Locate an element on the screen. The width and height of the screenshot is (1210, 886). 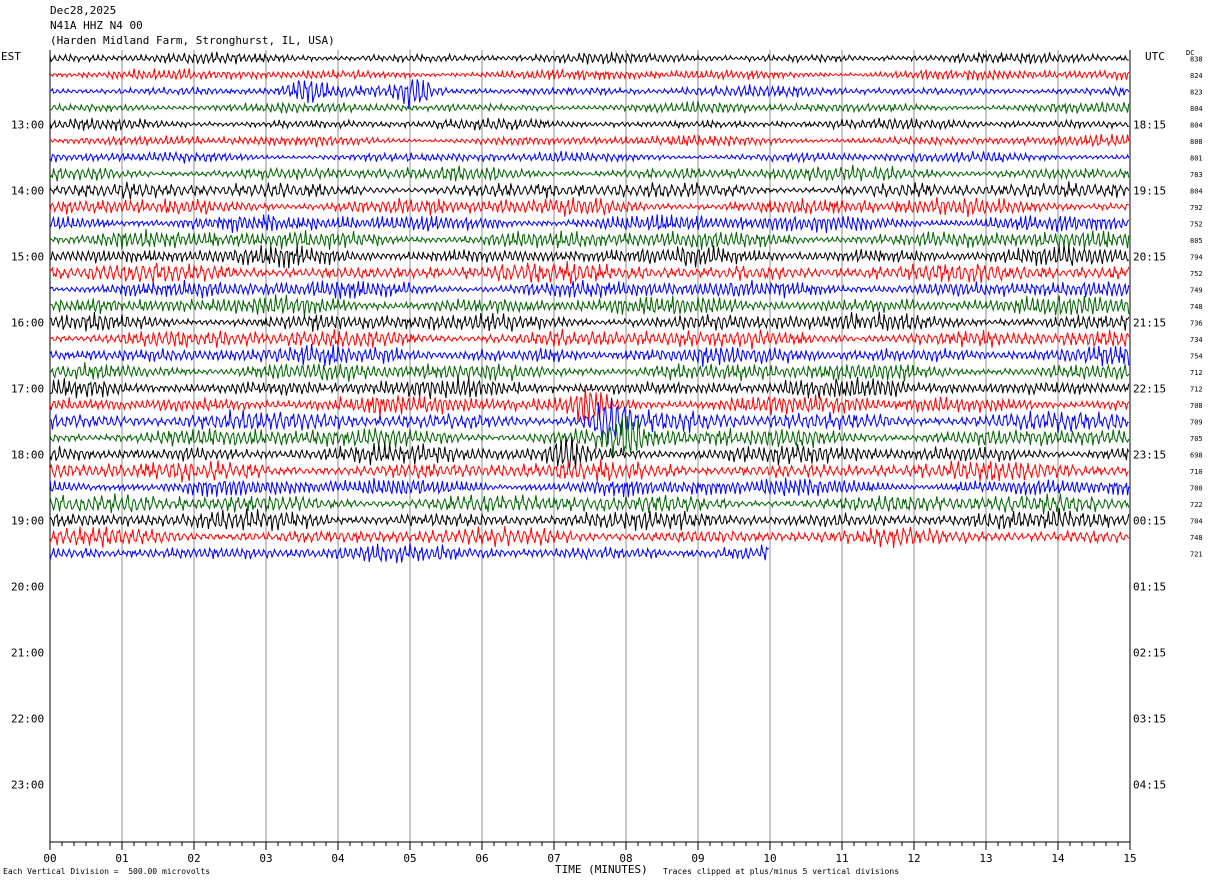
utc-hour-label: 23:15 is located at coordinates (1149, 454).